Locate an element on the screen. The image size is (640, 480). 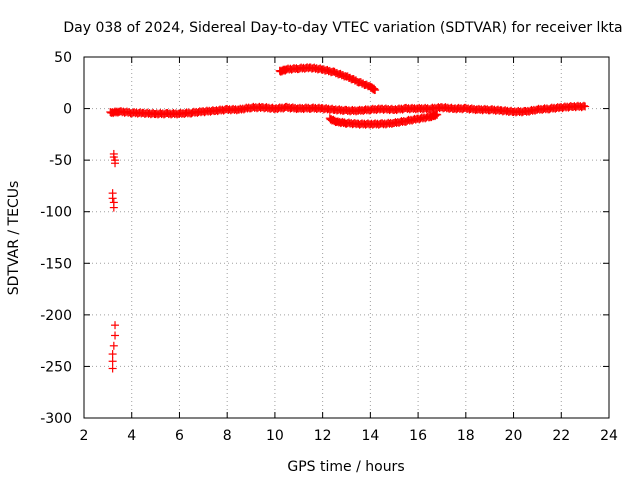
series-main-track is located at coordinates (348, 110).